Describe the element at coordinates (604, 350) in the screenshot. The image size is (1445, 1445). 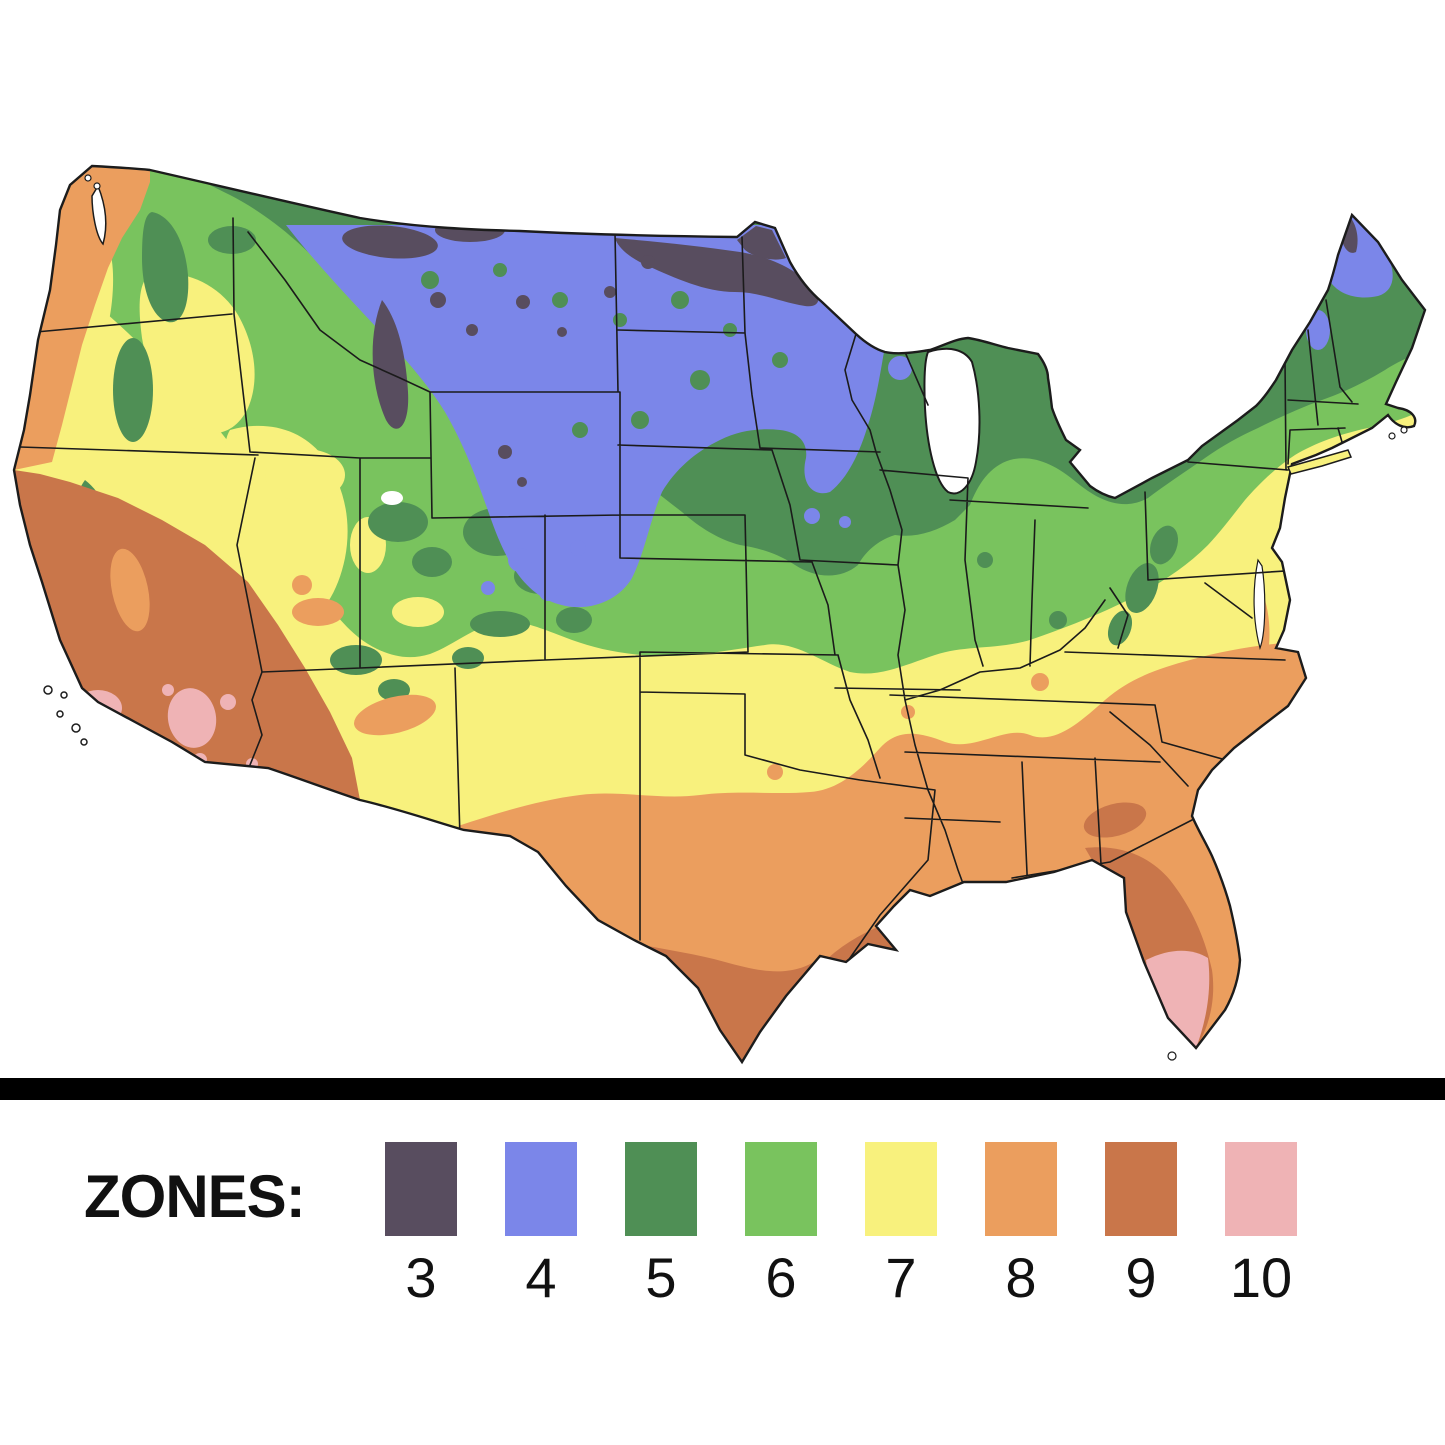
I see `zone-5-dots-on-plains` at that location.